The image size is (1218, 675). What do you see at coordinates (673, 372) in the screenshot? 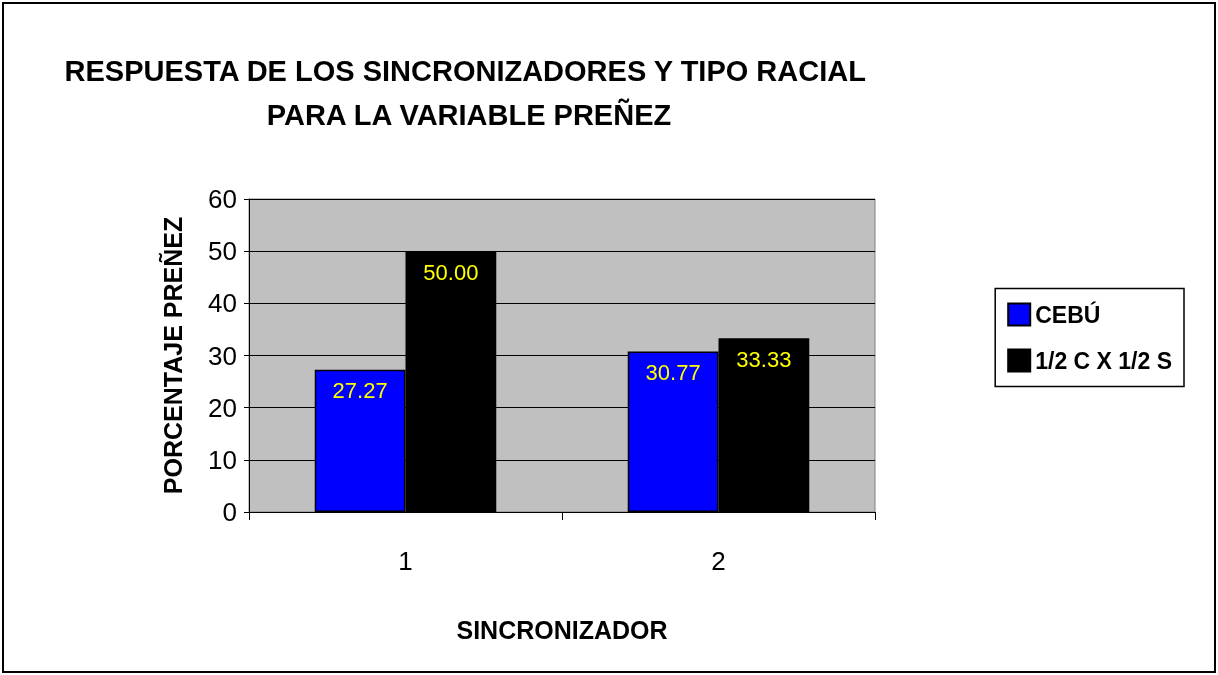
I see `text: 30.77` at bounding box center [673, 372].